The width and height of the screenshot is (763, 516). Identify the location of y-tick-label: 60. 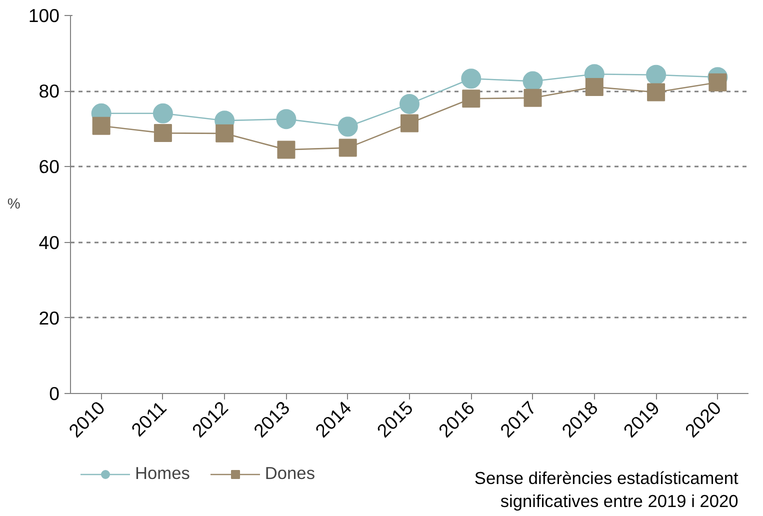
(49, 167).